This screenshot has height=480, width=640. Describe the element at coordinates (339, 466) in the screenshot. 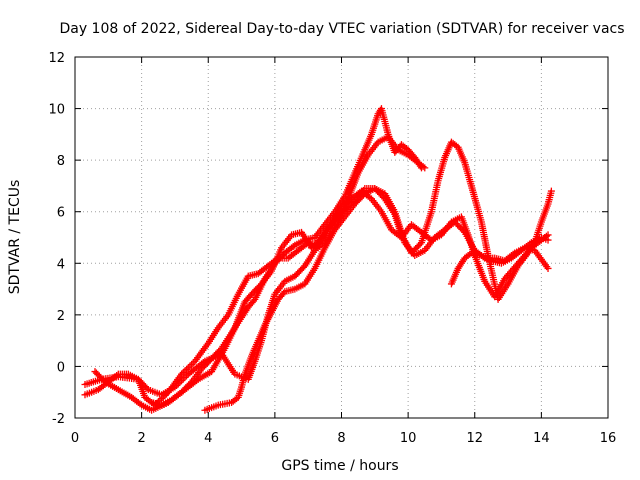

I see `x-axis-label: GPS time / hours` at that location.